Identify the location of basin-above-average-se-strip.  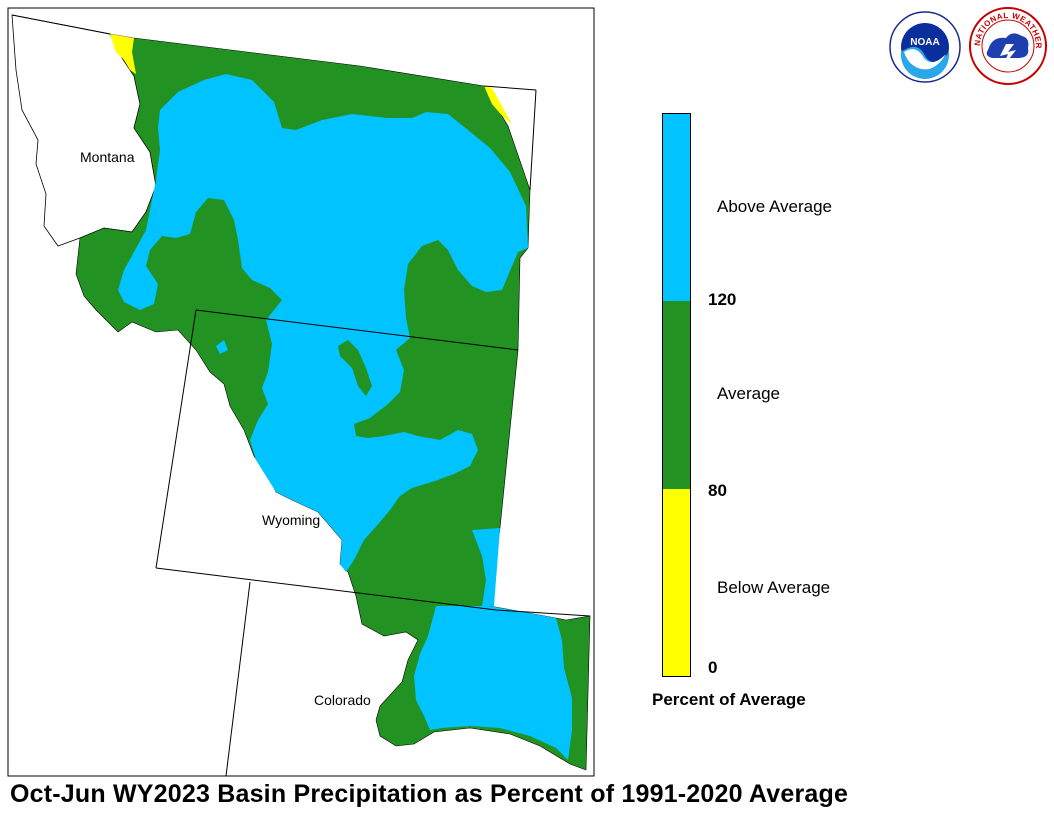
(486, 567).